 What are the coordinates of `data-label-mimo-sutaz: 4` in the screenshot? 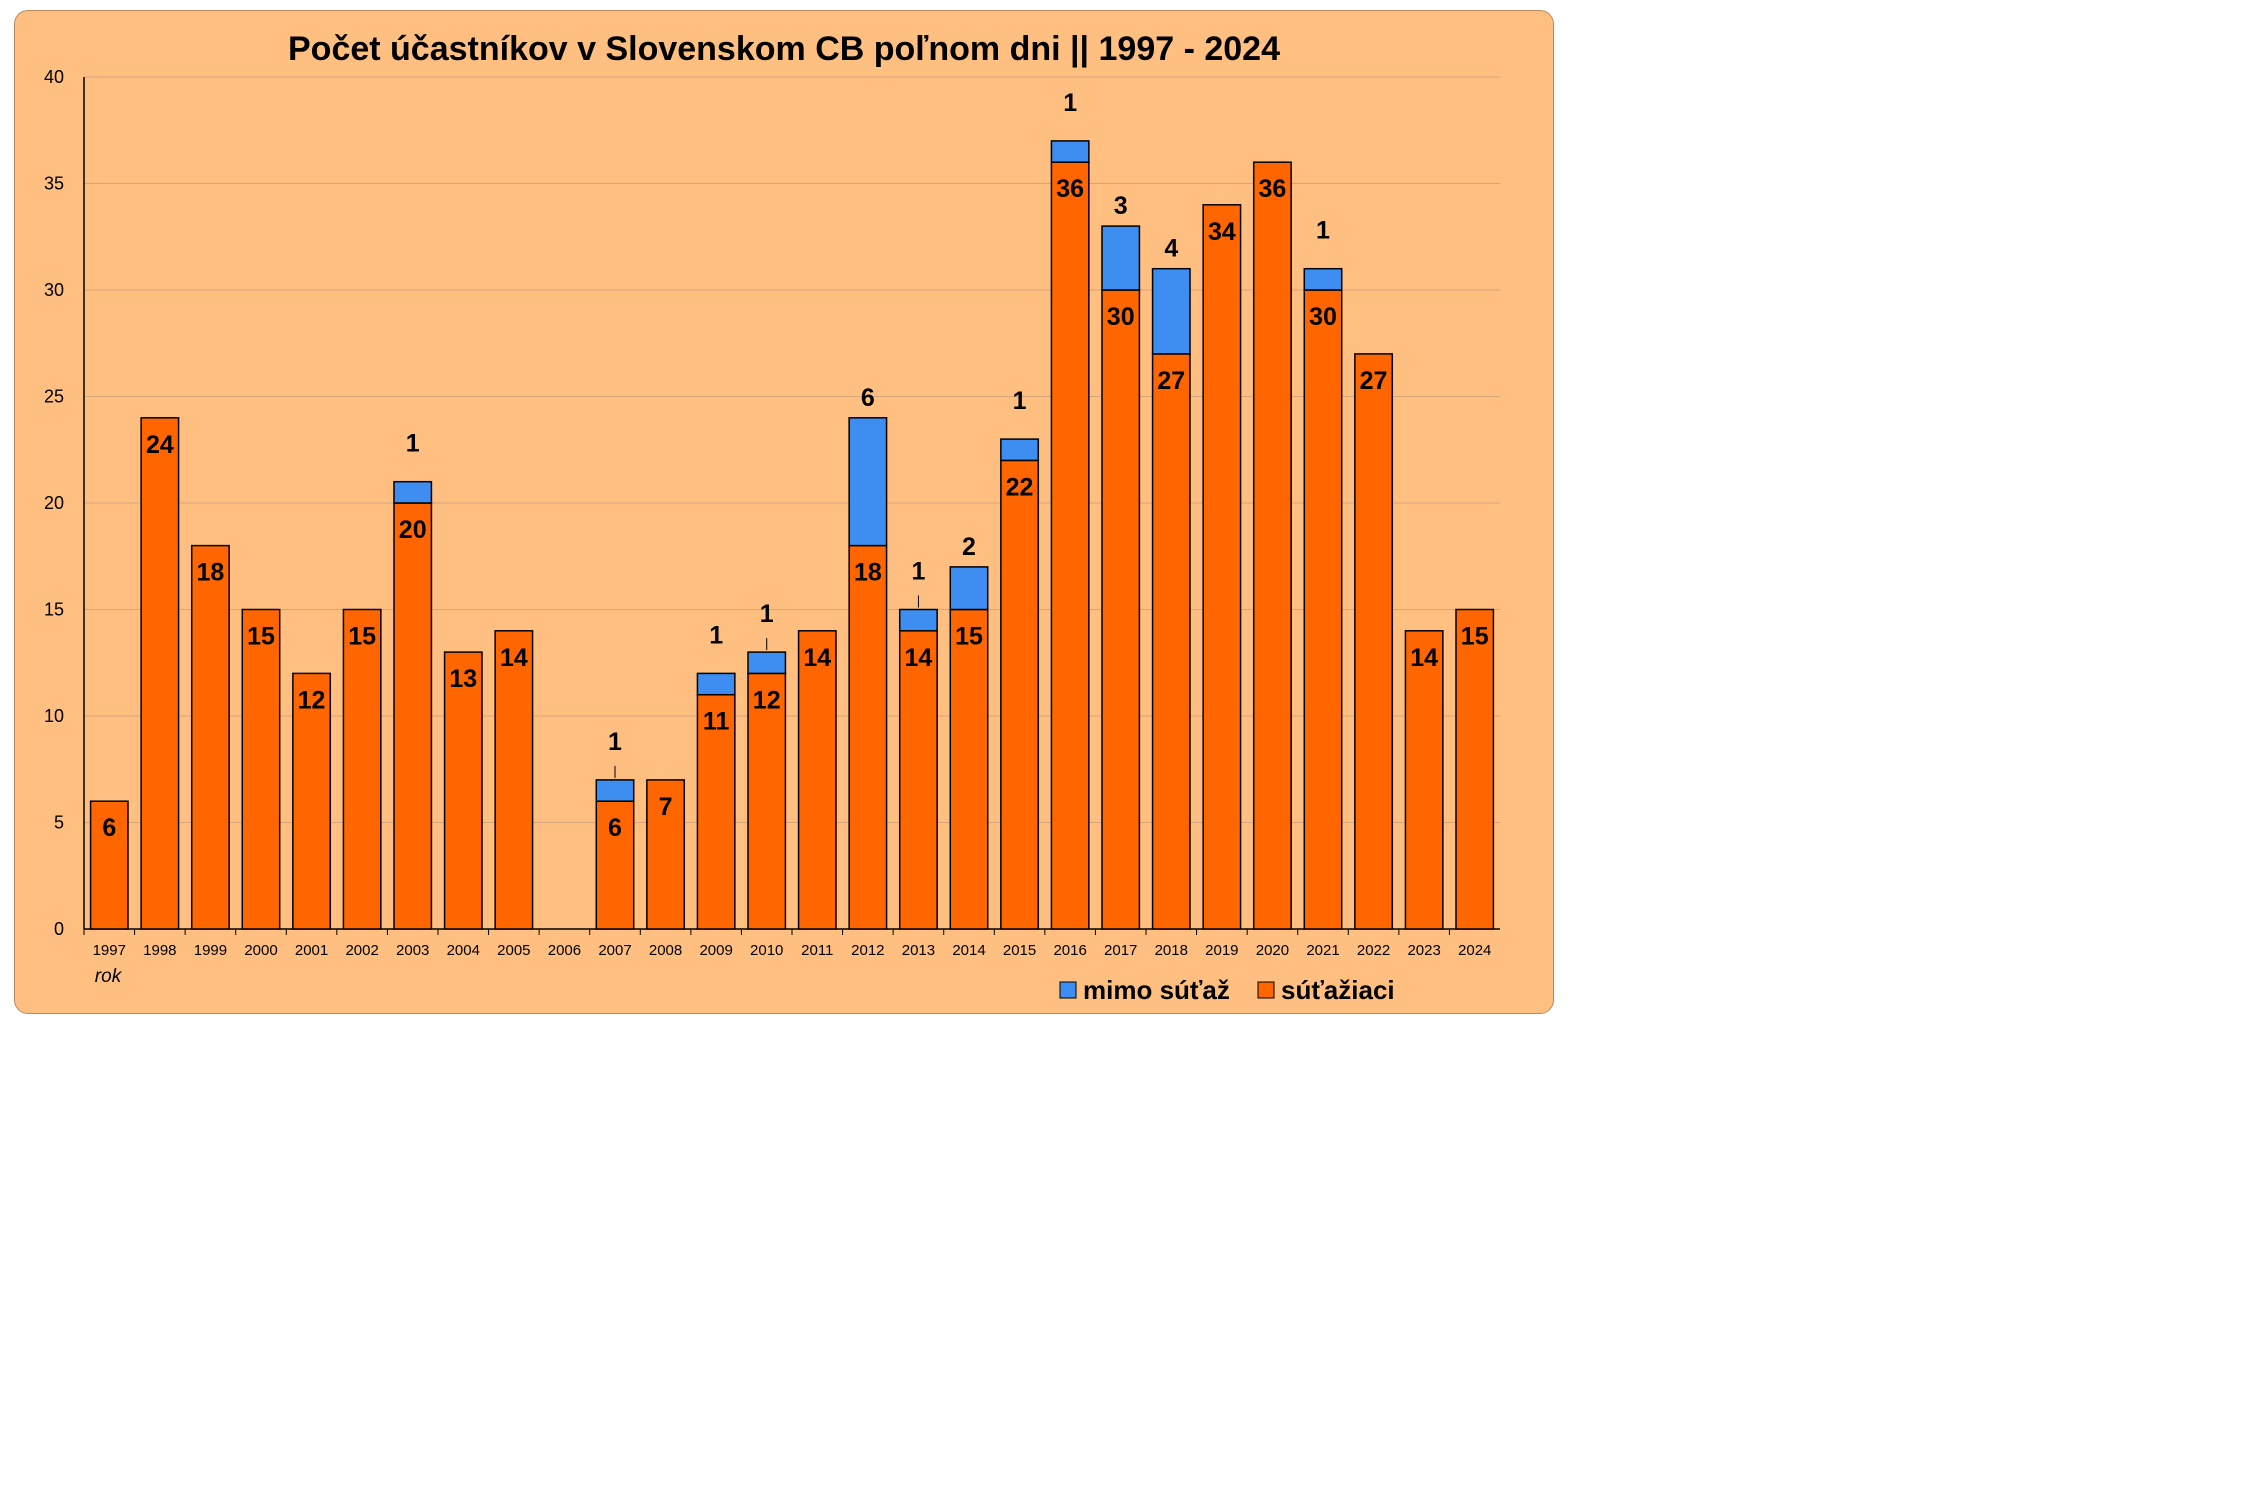 It's located at (1171, 249).